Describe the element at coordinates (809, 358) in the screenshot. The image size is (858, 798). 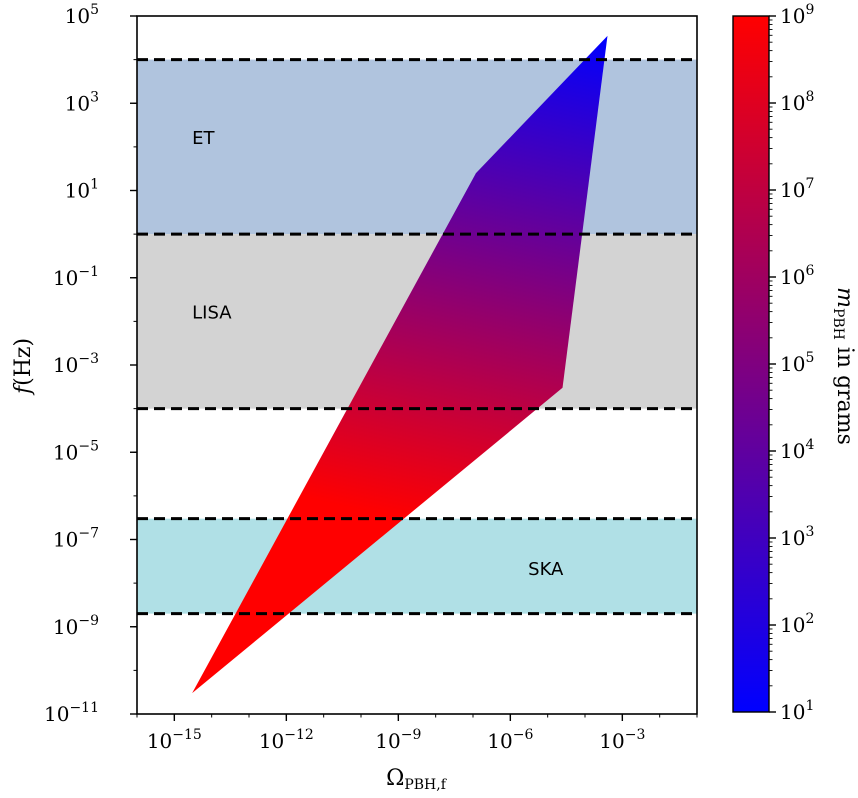
I see `colorbar-tick-label-exponent: 5` at that location.